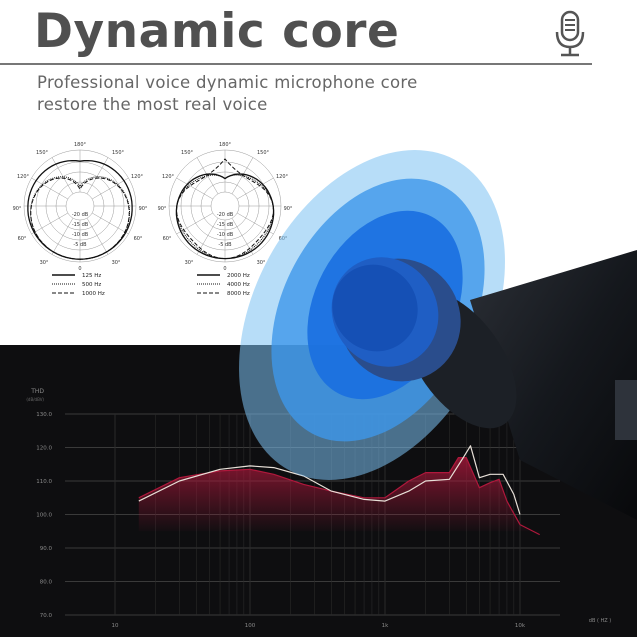  What do you see at coordinates (152, 104) in the screenshot?
I see `subtitle-line-2: restore the most real voice` at bounding box center [152, 104].